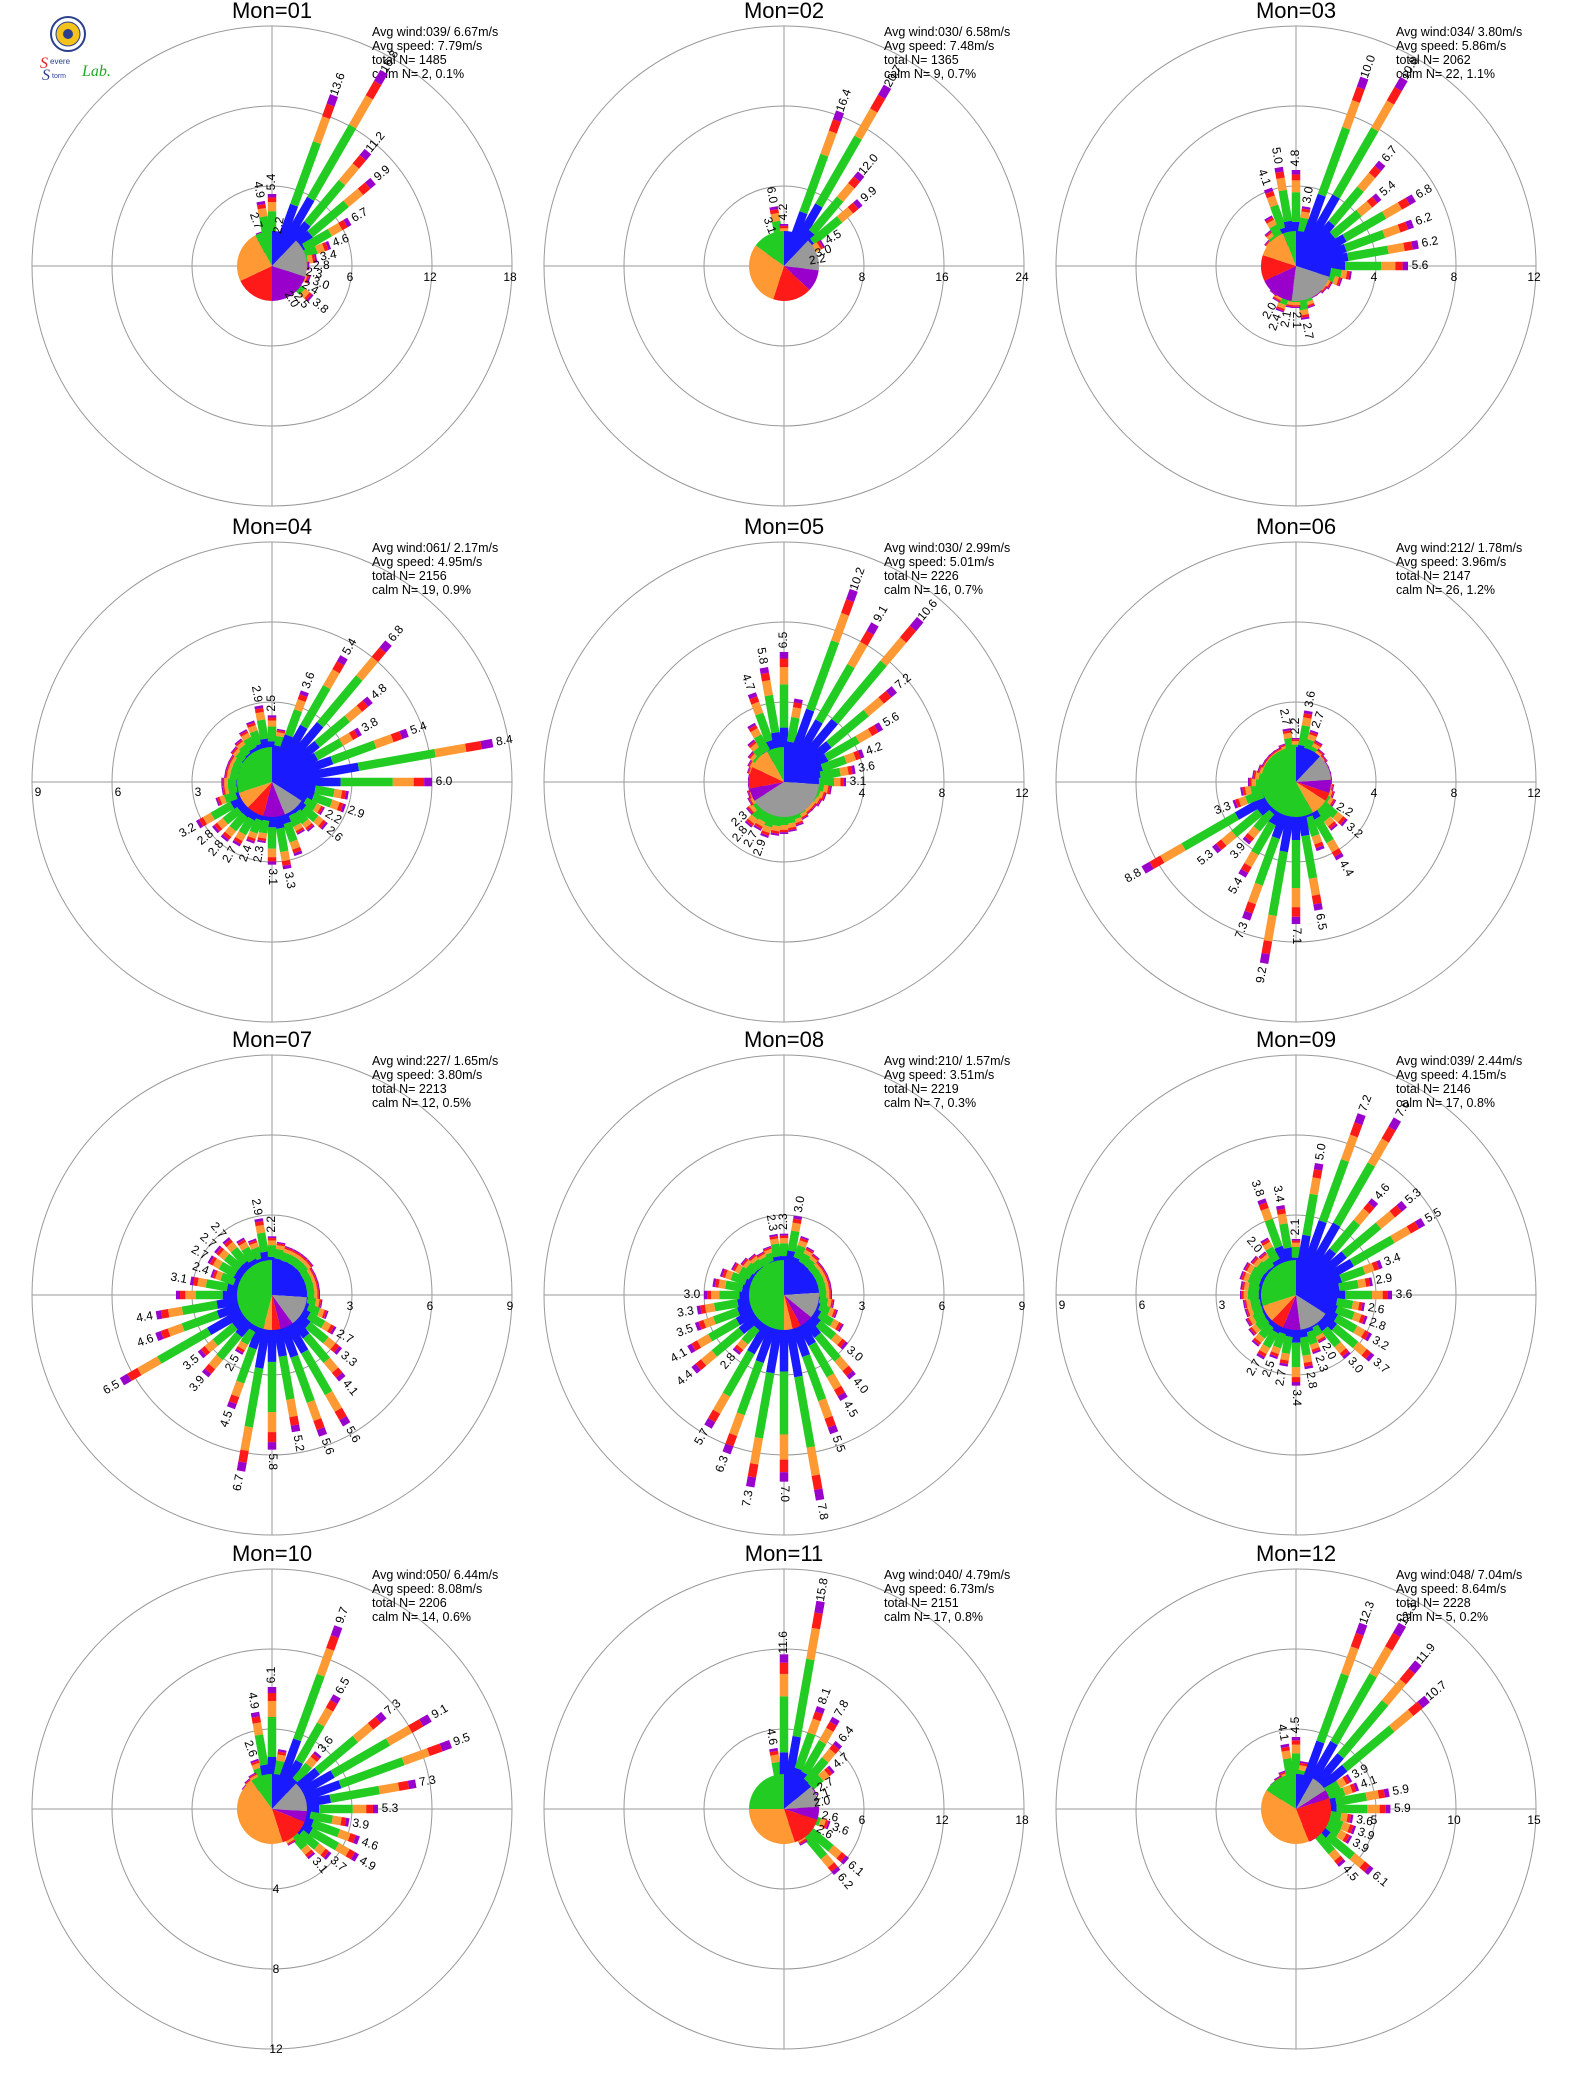 Image resolution: width=1580 pixels, height=2090 pixels. Describe the element at coordinates (770, 225) in the screenshot. I see `bar-value-label: 3.1` at that location.